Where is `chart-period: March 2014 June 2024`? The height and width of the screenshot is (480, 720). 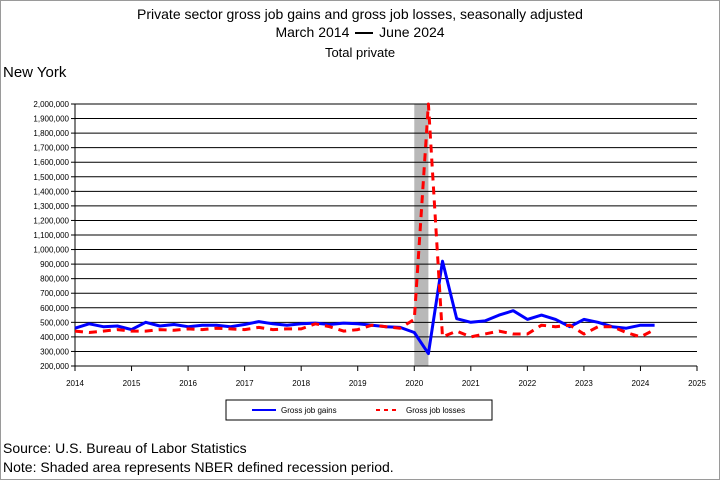
chart-period: March 2014 June 2024 is located at coordinates (360, 32).